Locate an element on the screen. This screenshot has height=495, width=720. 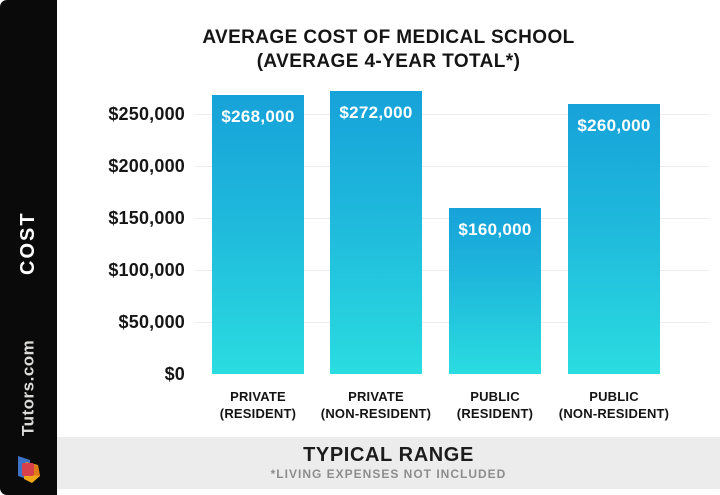
bar-public-3: $260,000 is located at coordinates (614, 238).